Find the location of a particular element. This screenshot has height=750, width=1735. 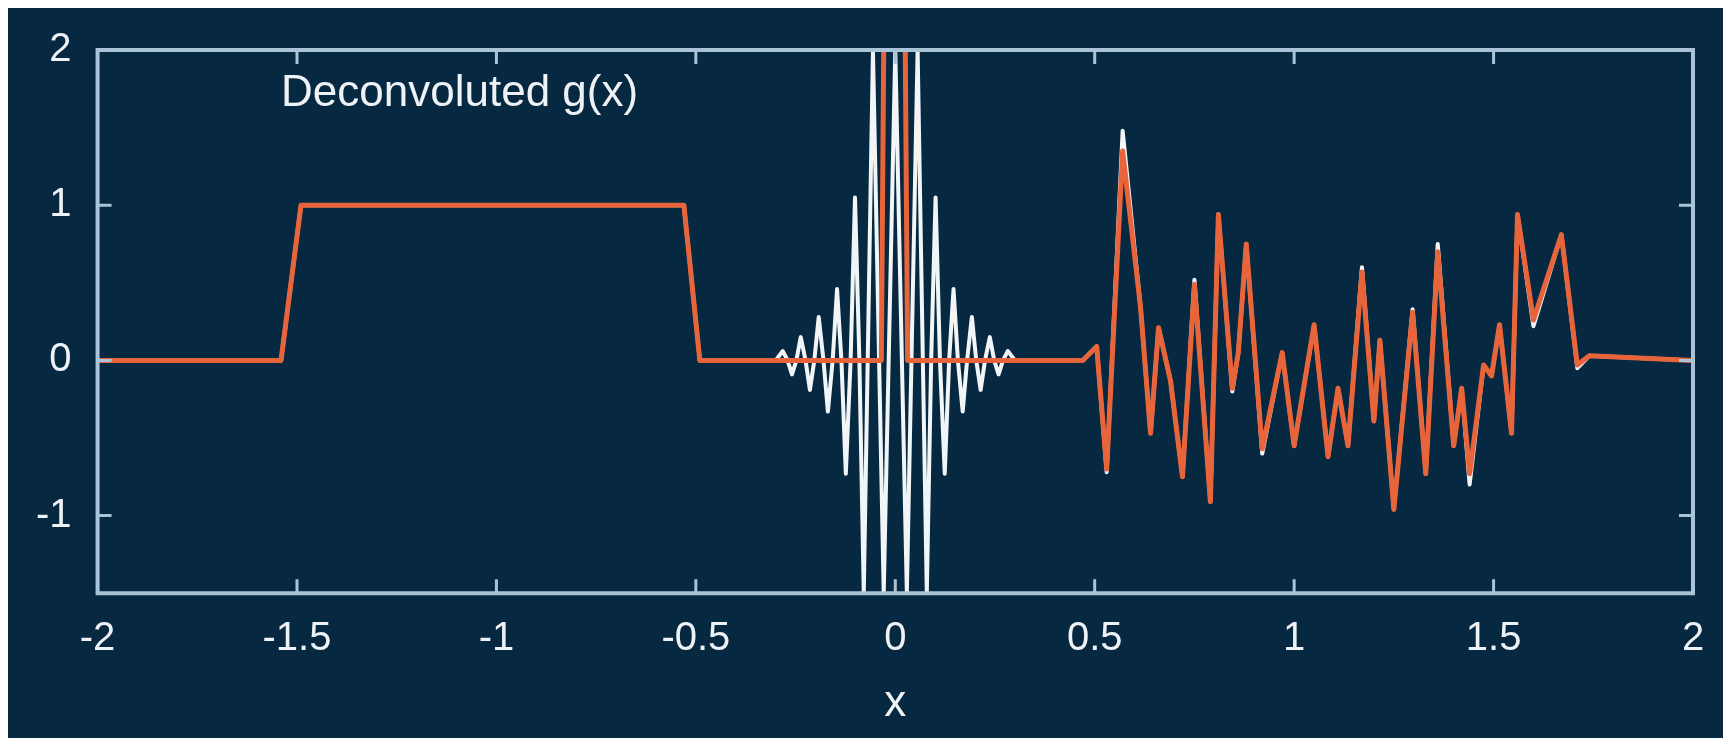

y-tick-label: 2 is located at coordinates (60, 47).